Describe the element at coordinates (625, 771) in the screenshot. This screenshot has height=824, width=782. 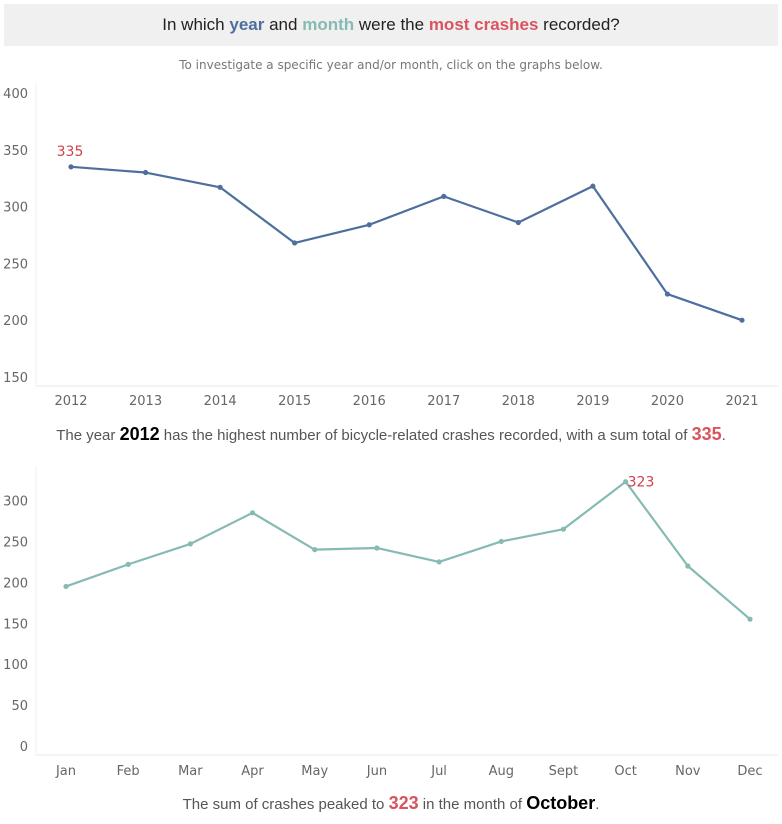
I see `month-x-tick-label: Oct` at that location.